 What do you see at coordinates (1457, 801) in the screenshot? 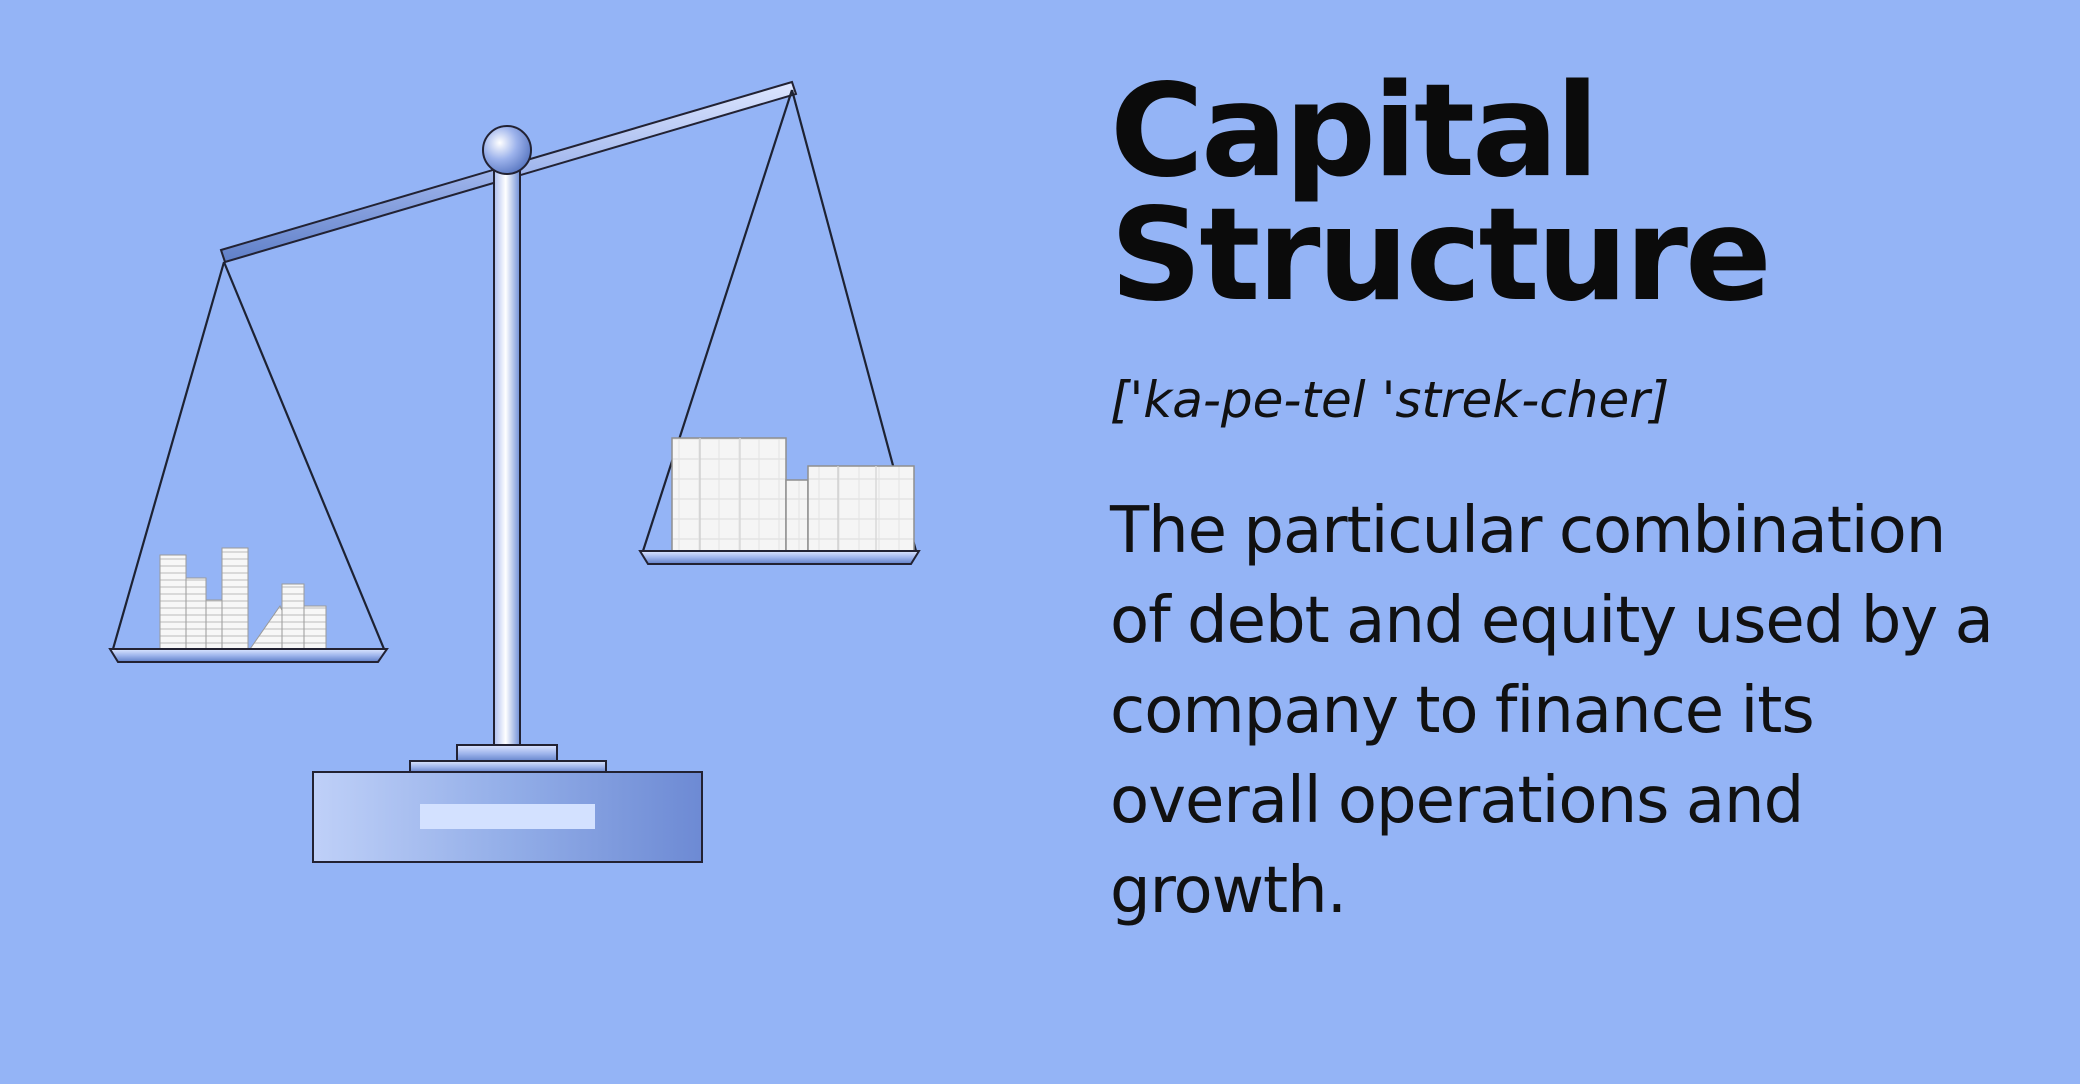
I see `definition-line: overall operations and` at bounding box center [1457, 801].